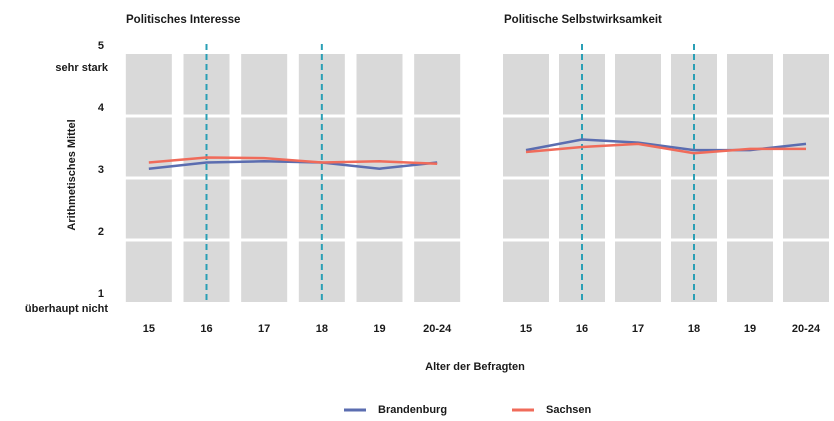  I want to click on legend-label: Brandenburg, so click(412, 410).